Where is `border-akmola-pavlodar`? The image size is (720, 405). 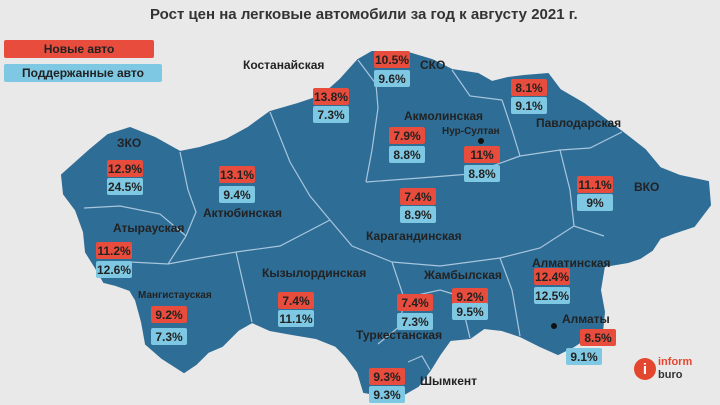
border-akmola-pavlodar is located at coordinates (511, 128).